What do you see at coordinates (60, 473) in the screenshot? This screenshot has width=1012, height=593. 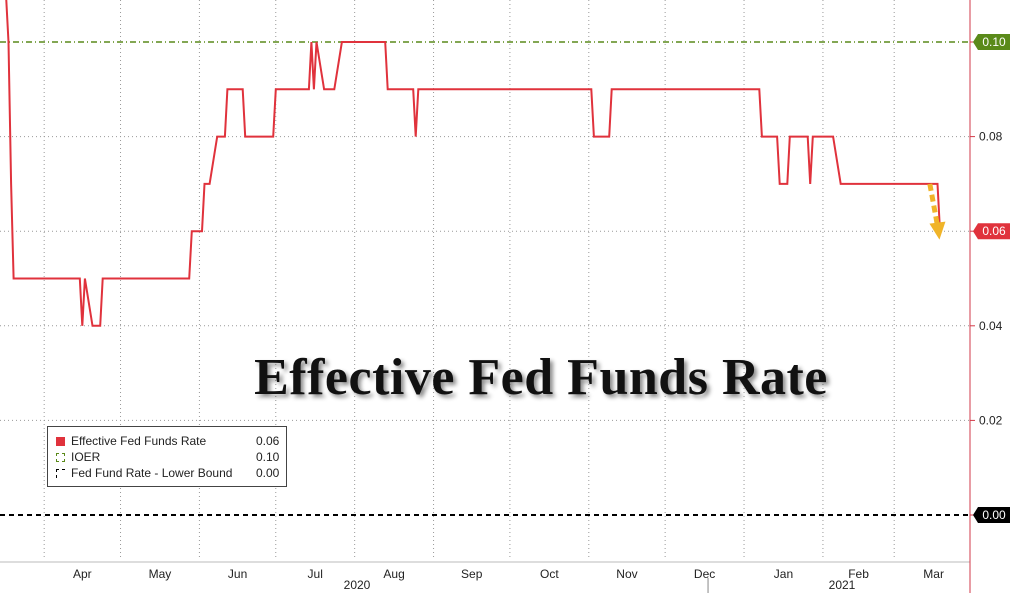 I see `legend-swatch-lower-bound` at bounding box center [60, 473].